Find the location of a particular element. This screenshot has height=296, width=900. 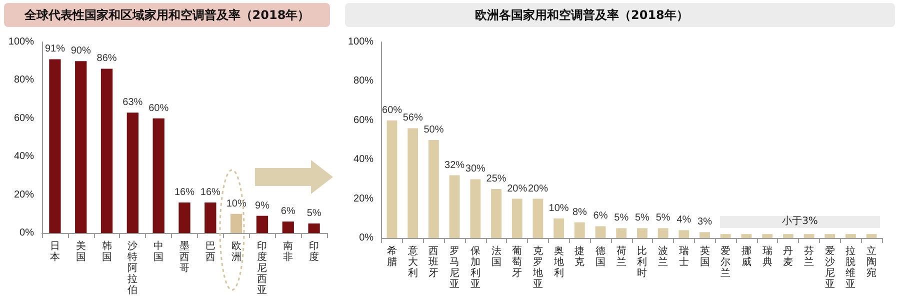

chart-title: 欧洲各国家用和空调普及率（2018年） is located at coordinates (620, 15).